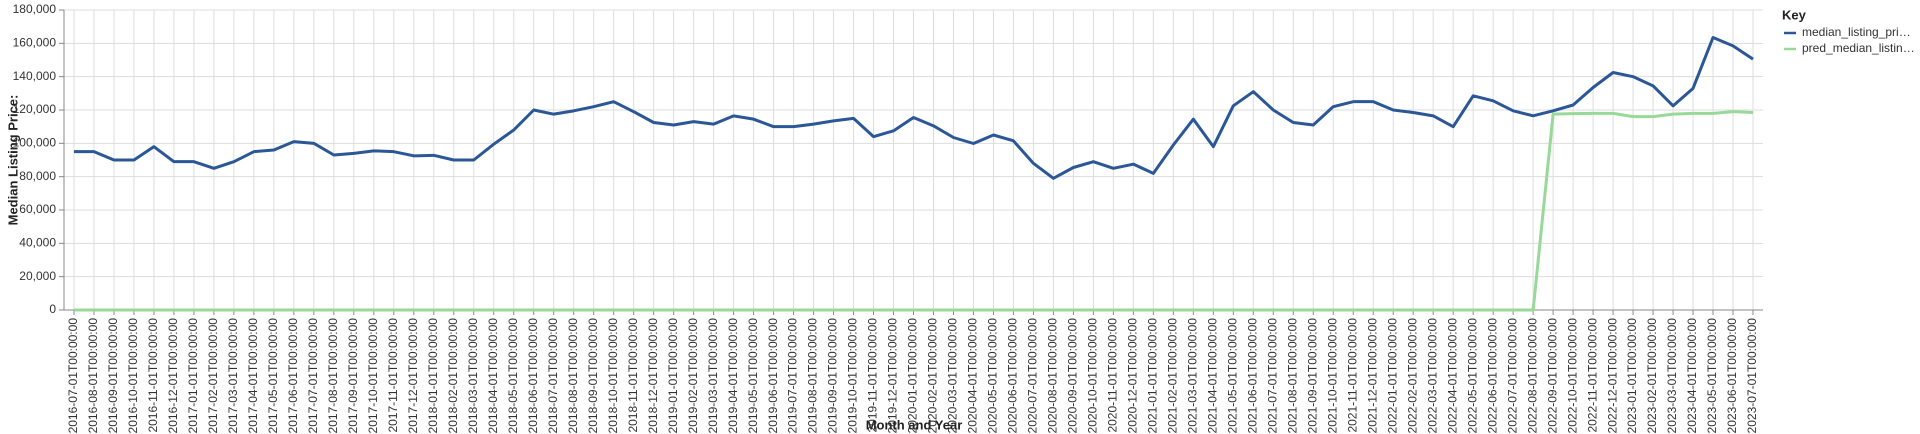 The height and width of the screenshot is (434, 1920). I want to click on x-tick-label: 2019-09-01T00:00:00, so click(833, 376).